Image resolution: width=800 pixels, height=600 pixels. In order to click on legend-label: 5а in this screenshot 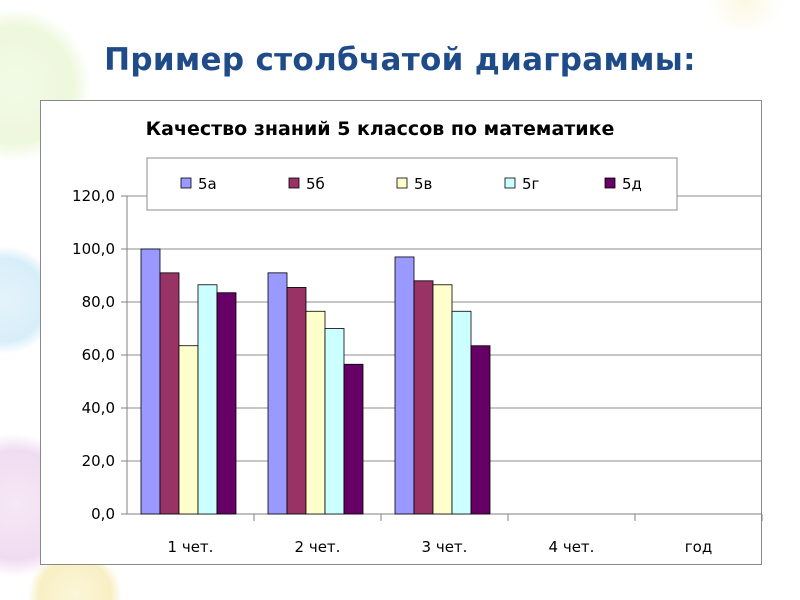, I will do `click(207, 184)`.